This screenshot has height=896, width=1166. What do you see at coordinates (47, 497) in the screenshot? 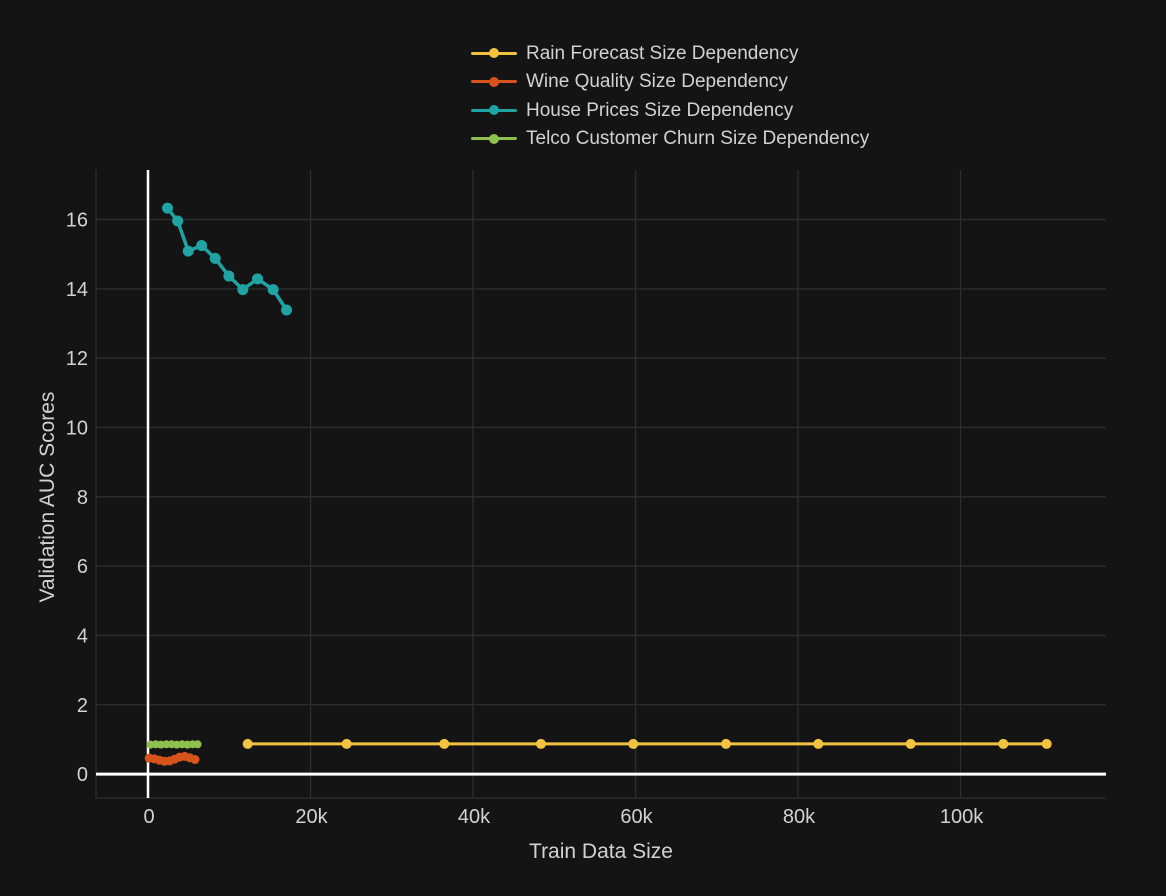
I see `y-axis-title: Validation AUC Scores` at bounding box center [47, 497].